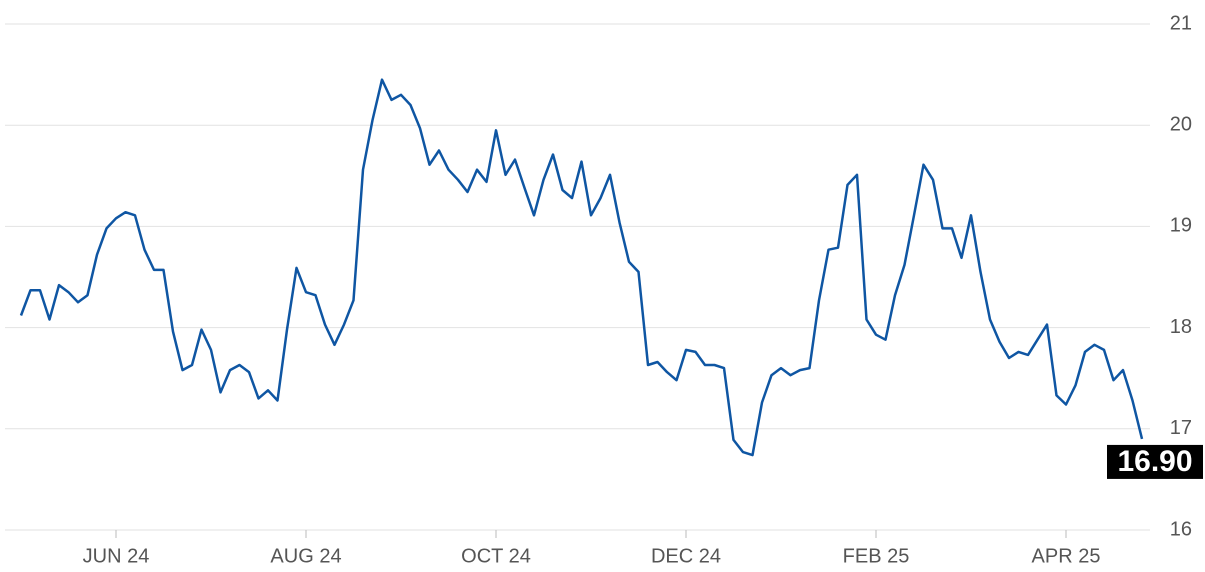 Image resolution: width=1205 pixels, height=572 pixels. Describe the element at coordinates (1181, 529) in the screenshot. I see `y-tick-label: 16` at that location.